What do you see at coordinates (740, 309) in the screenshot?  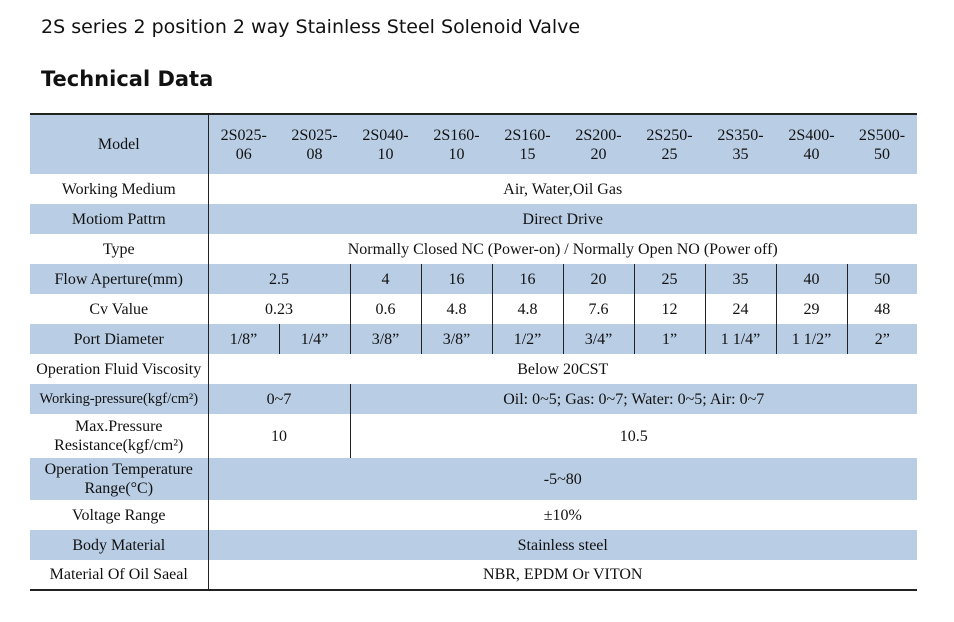 I see `cv-value: 24` at bounding box center [740, 309].